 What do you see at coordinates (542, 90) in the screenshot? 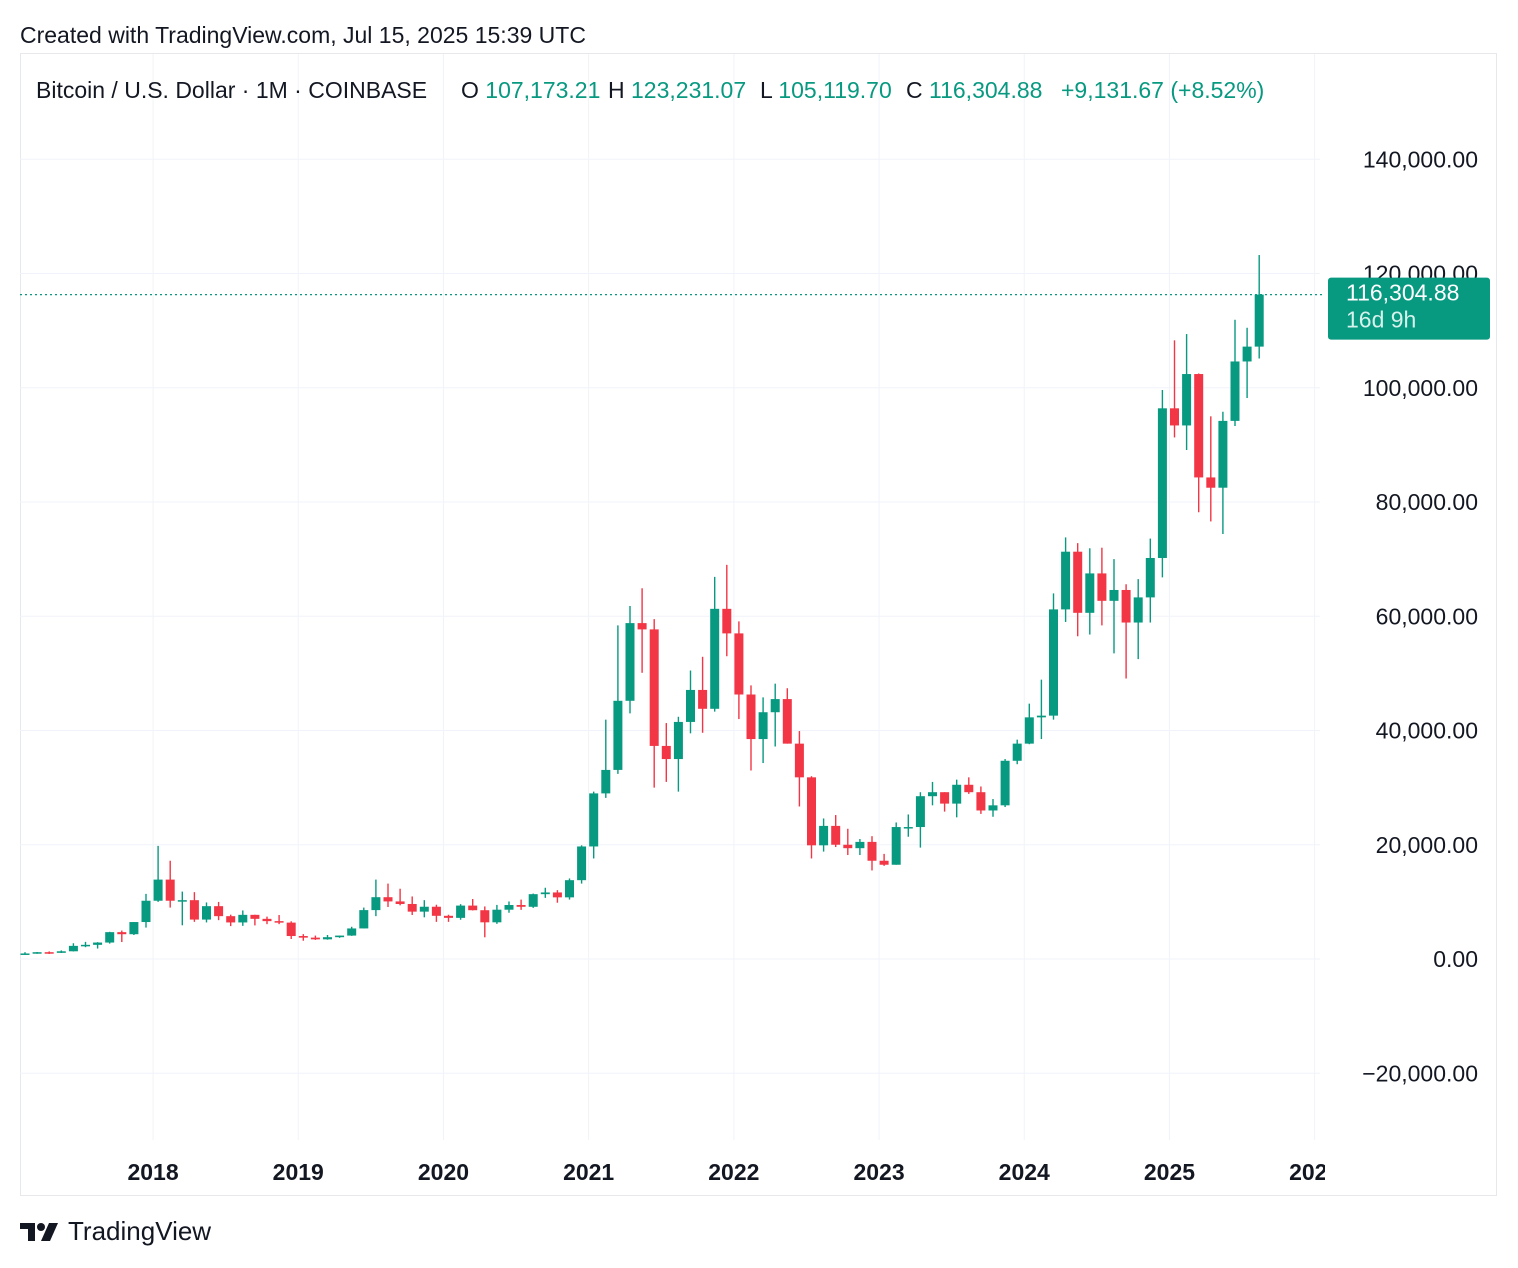
I see `open-value: 107,173.21` at bounding box center [542, 90].